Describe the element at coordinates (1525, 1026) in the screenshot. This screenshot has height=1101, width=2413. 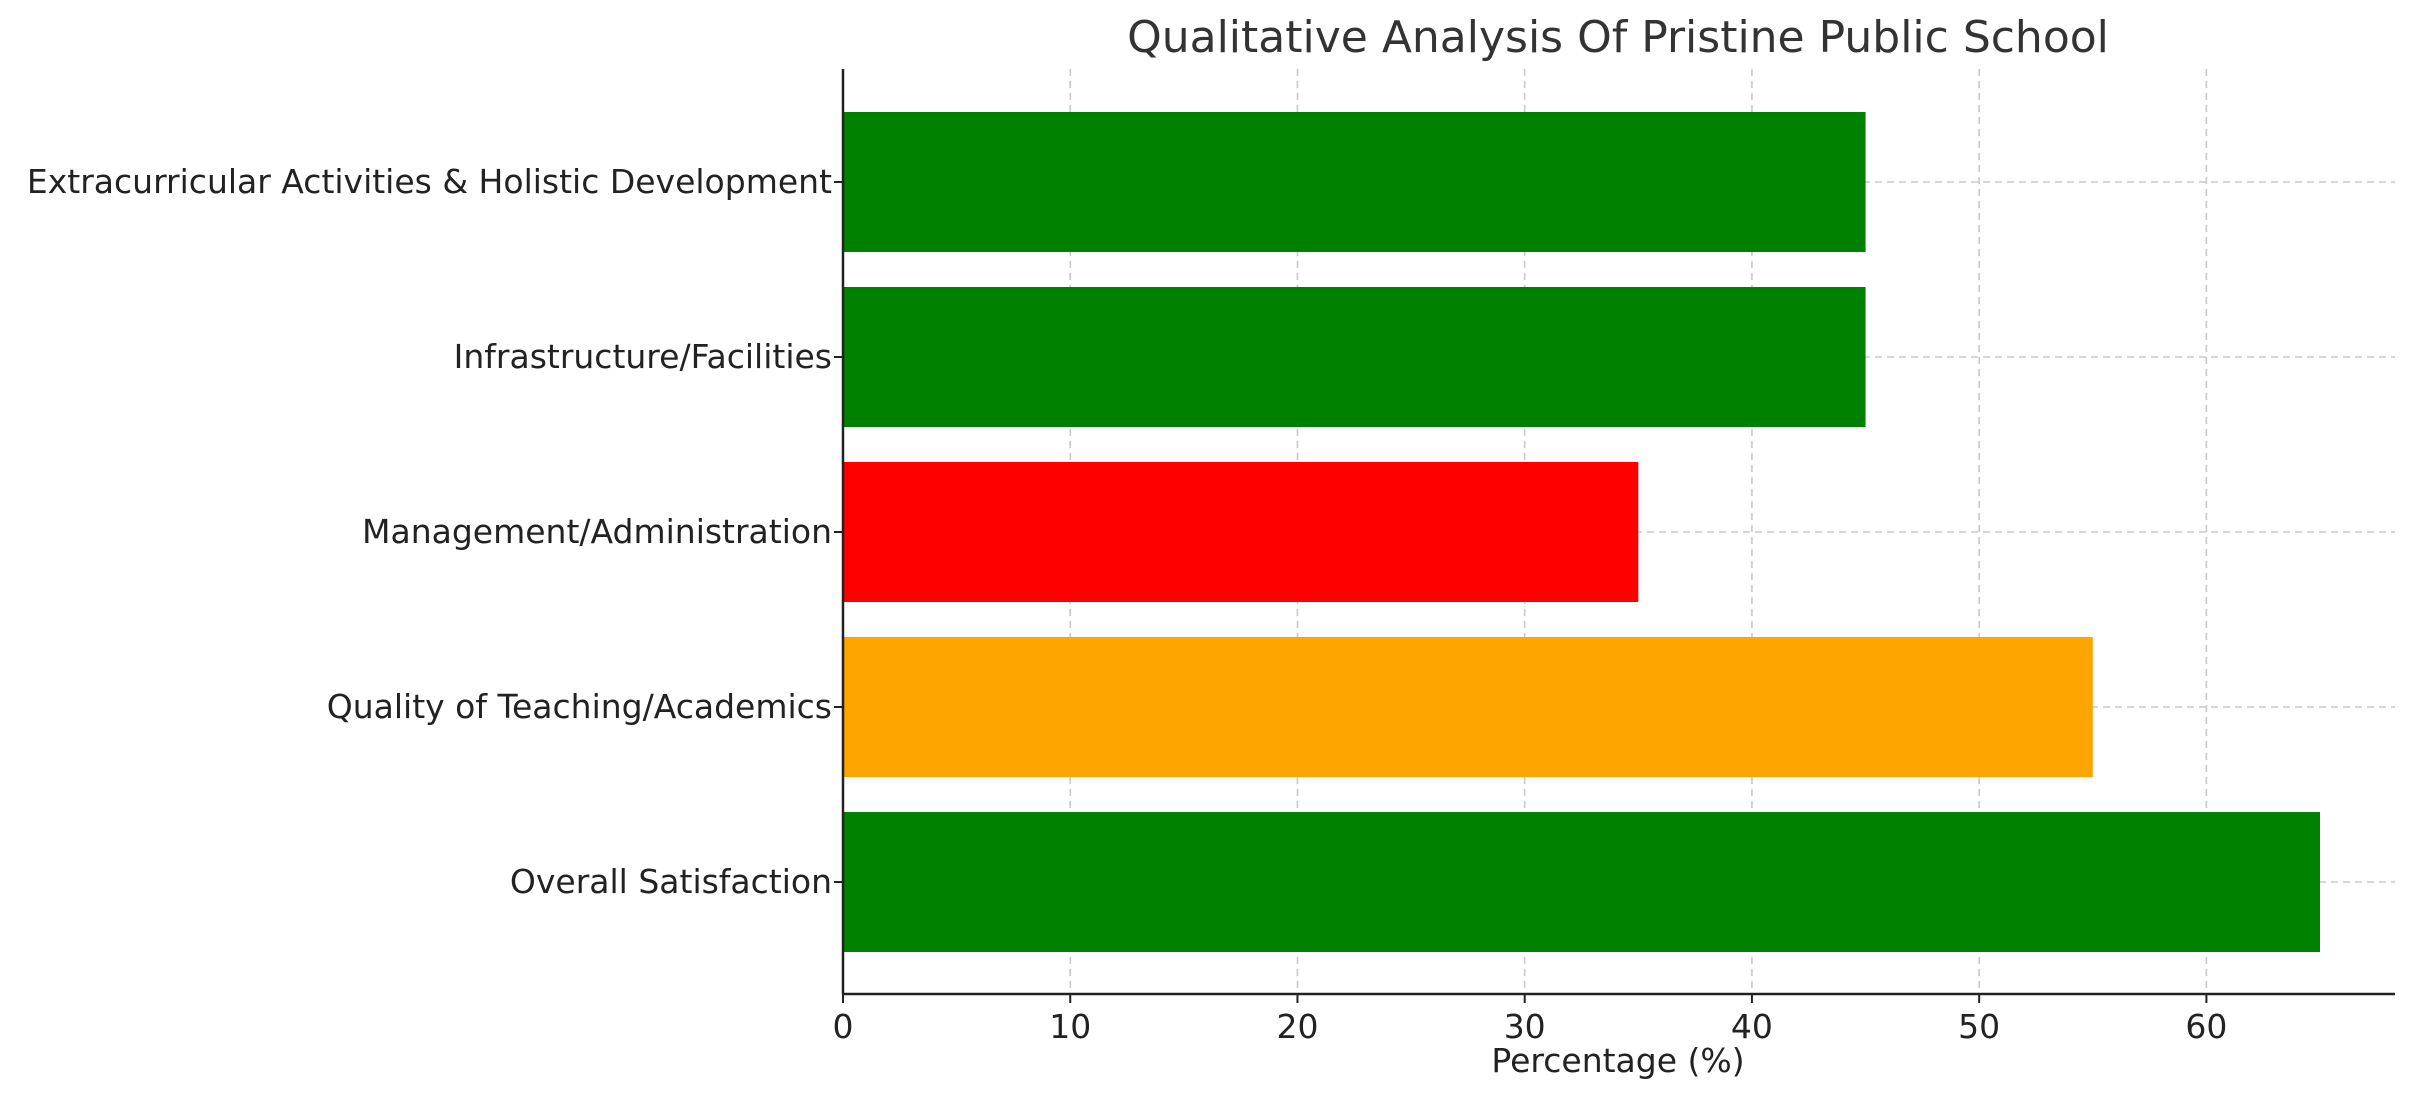
I see `x-tick-label: 30` at that location.